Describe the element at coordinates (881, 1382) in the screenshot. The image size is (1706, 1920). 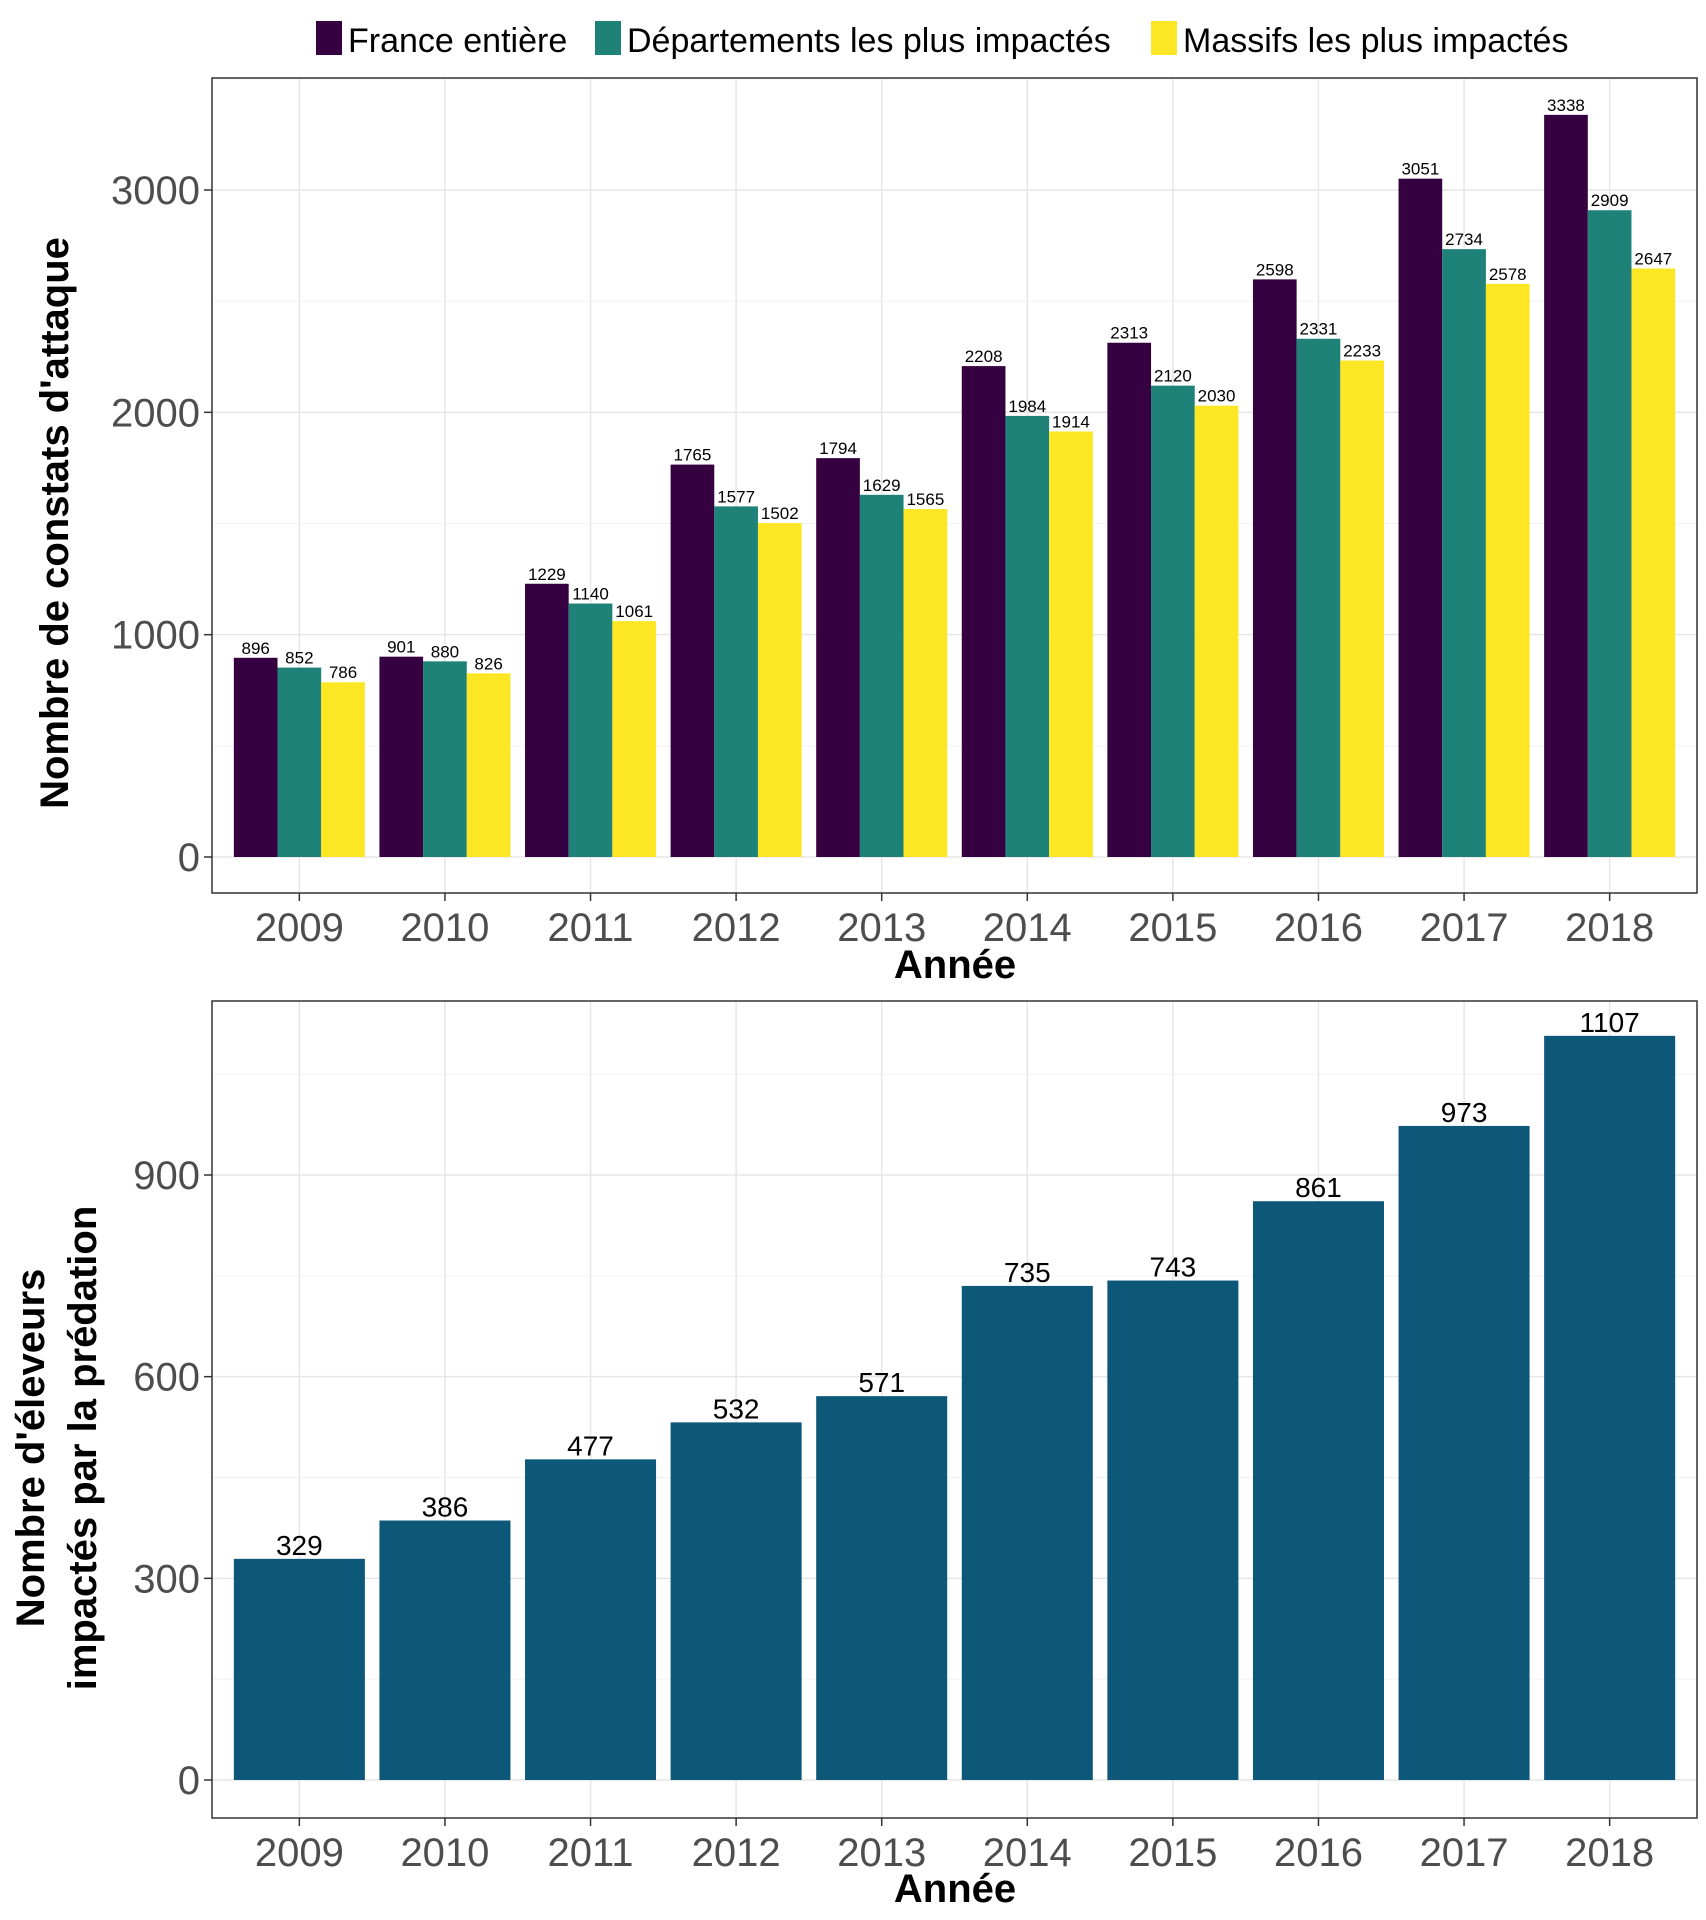
I see `data-label-eleveurs-2013: 571` at that location.